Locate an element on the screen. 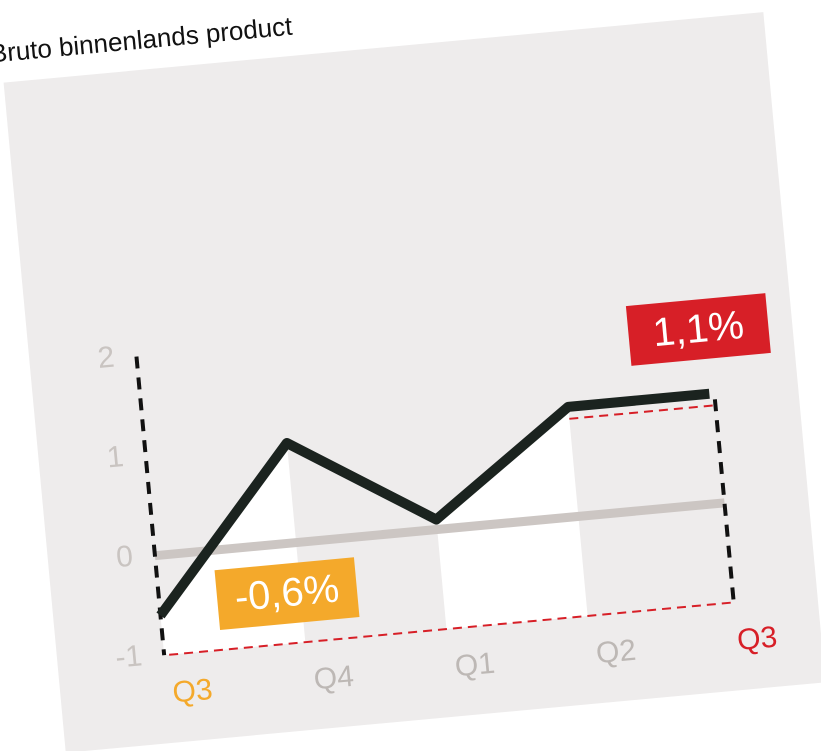  x-tick-label: Q2 is located at coordinates (616, 652).